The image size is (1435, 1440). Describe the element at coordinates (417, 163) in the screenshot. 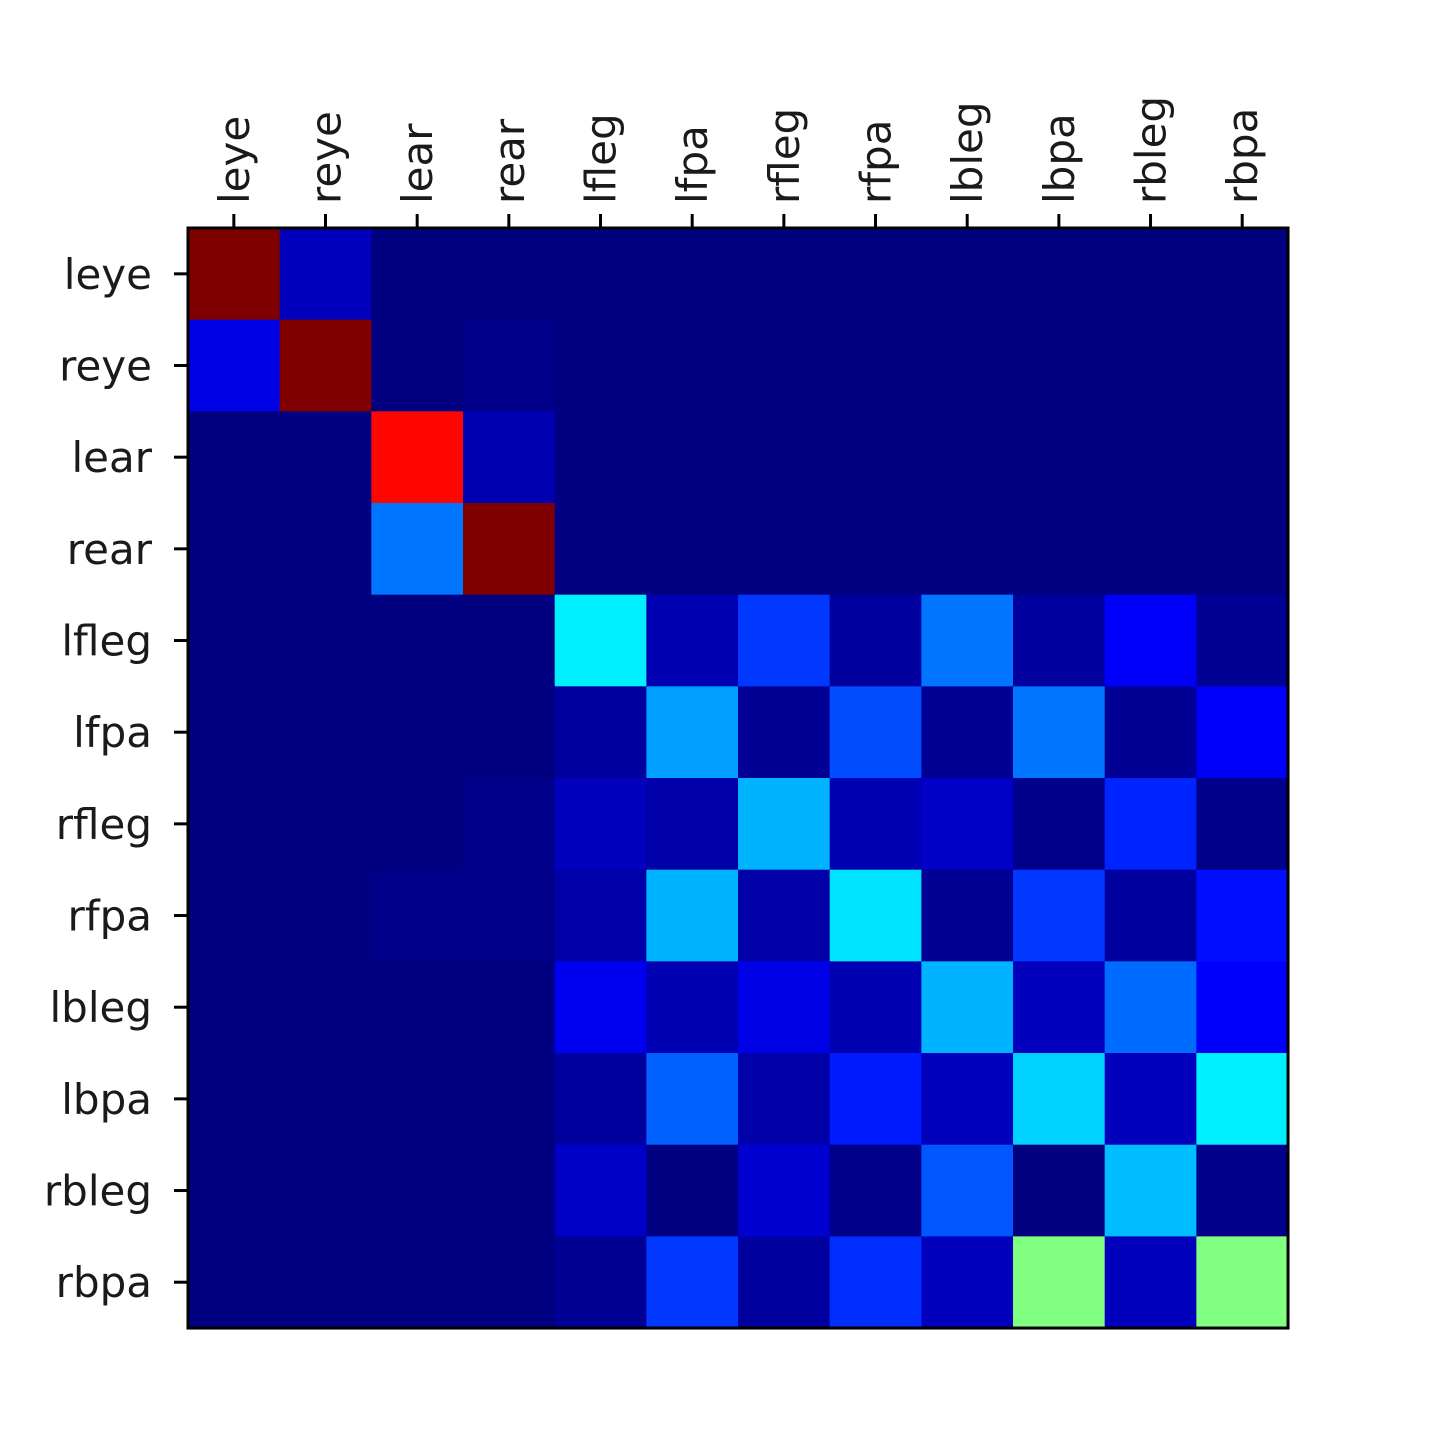

I see `x-tick-label: lear` at that location.